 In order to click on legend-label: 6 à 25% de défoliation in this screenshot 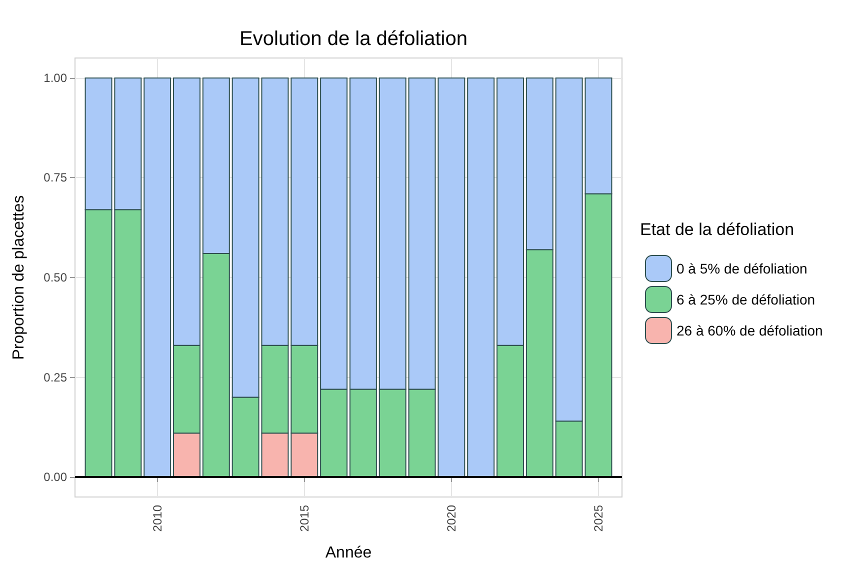, I will do `click(746, 300)`.